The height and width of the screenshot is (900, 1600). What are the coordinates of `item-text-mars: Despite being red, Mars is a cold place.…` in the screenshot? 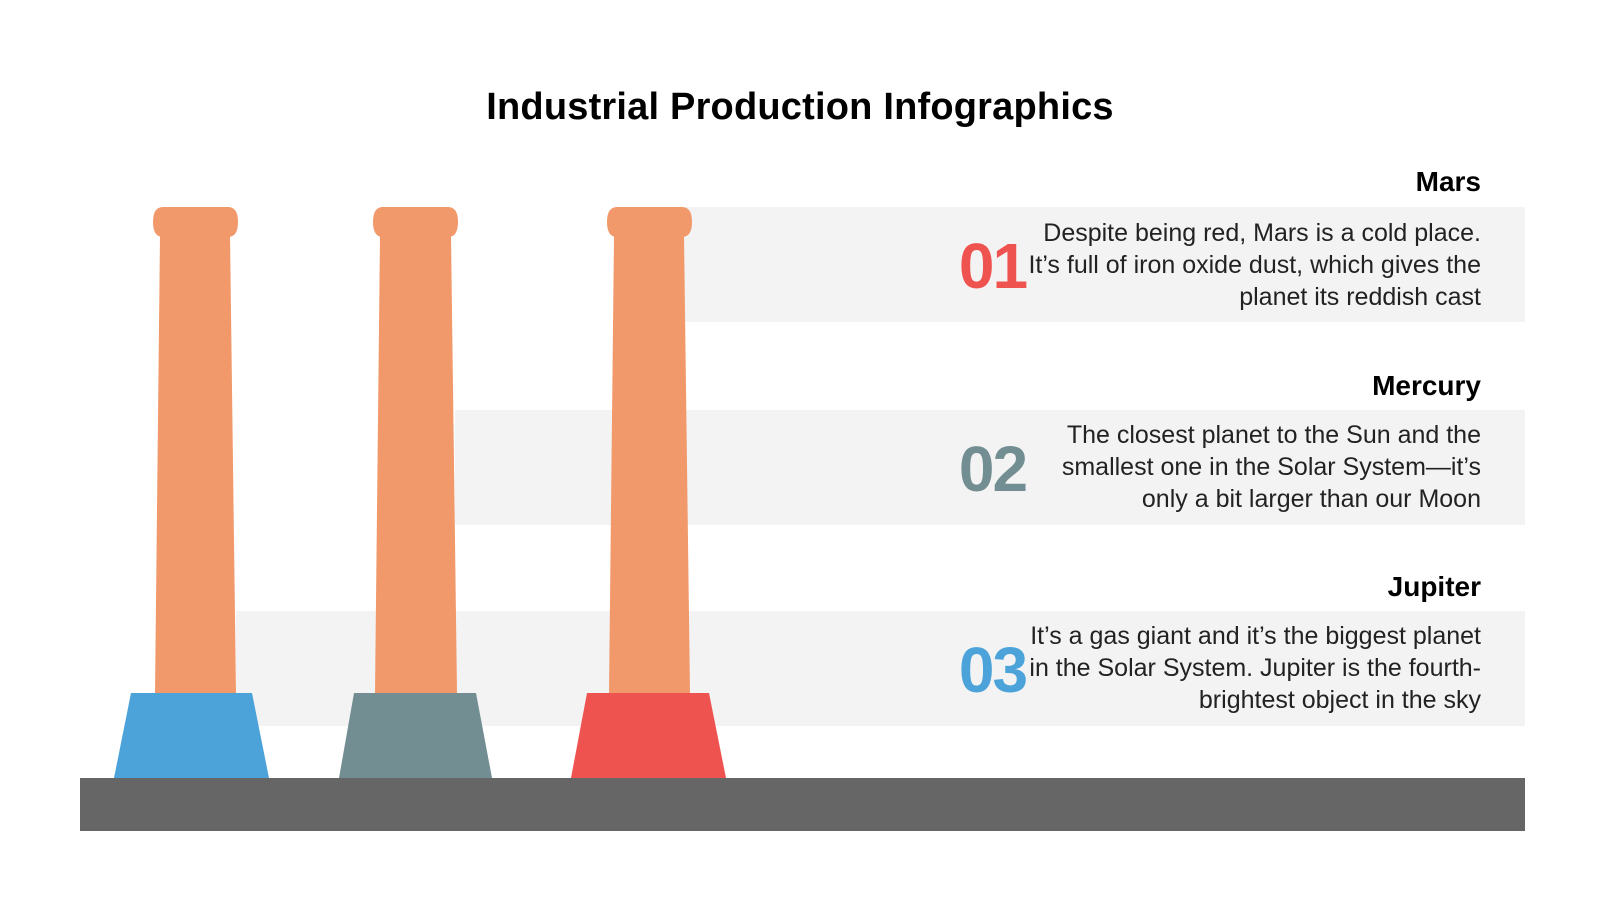 It's located at (1254, 265).